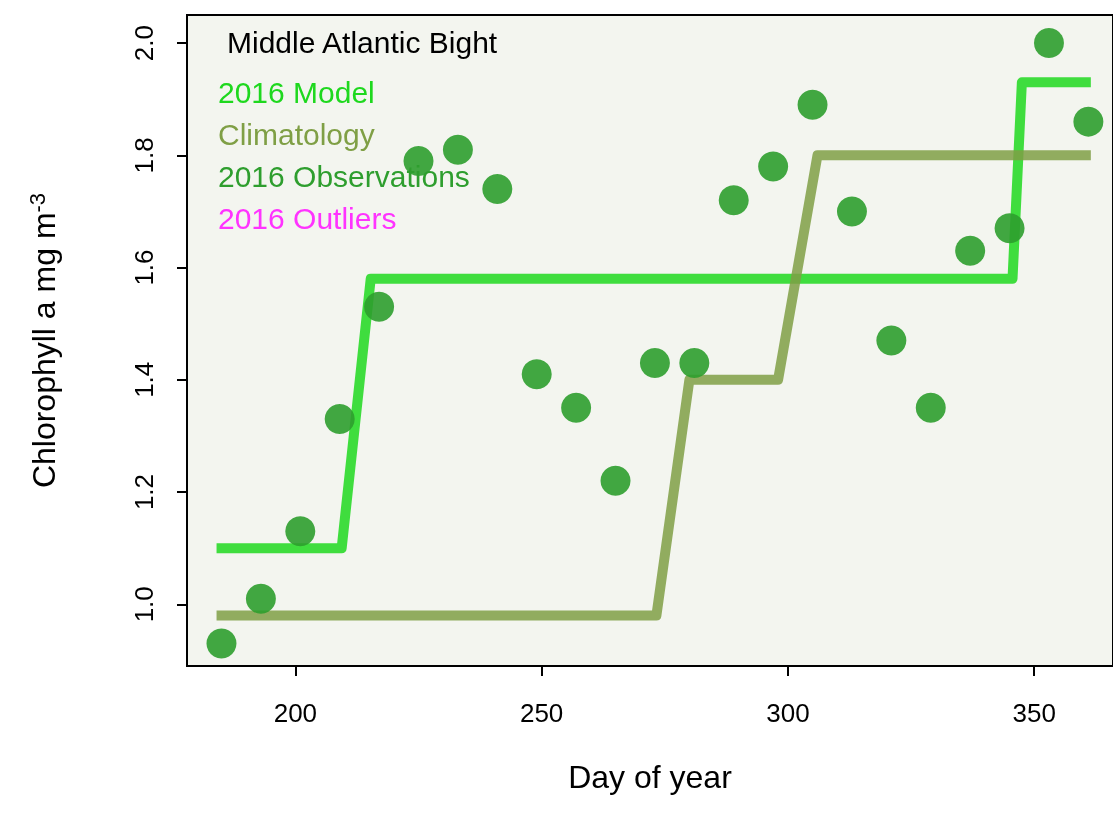  I want to click on y-axis-title: Chlorophyll a mg m-3, so click(43, 340).